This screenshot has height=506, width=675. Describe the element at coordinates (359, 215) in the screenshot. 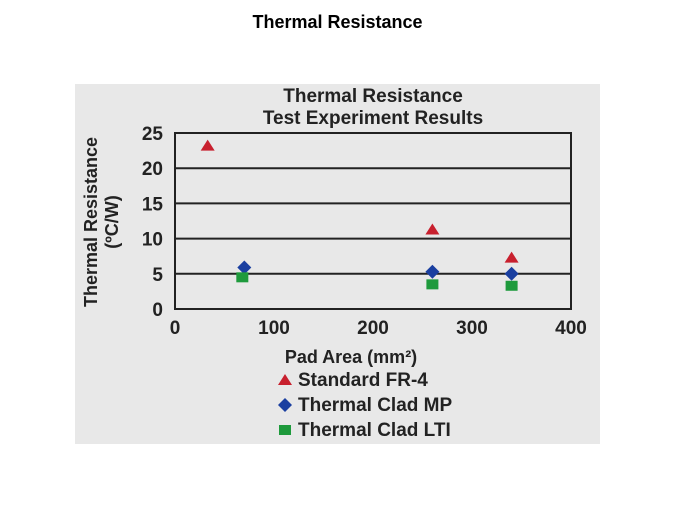

I see `data-points` at that location.